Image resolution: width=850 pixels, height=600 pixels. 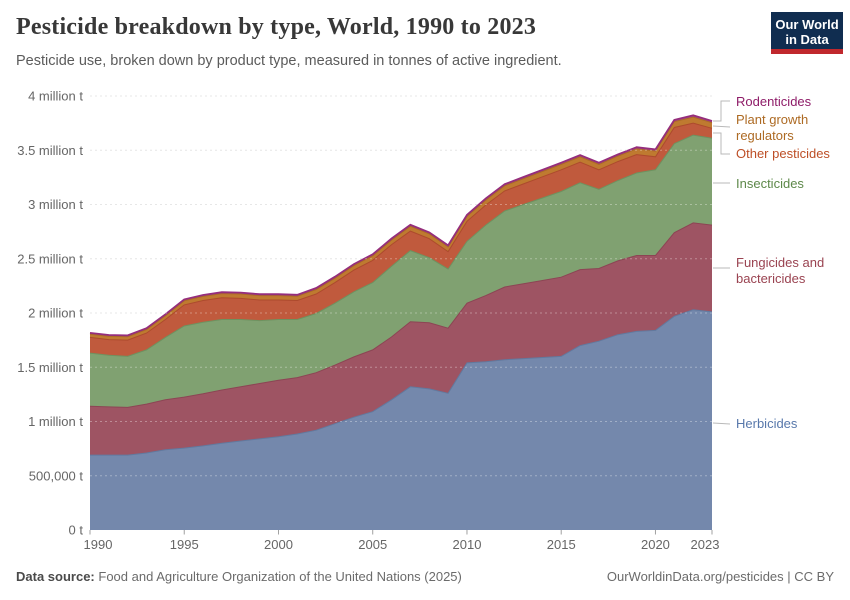 What do you see at coordinates (98, 544) in the screenshot?
I see `x-axis-label: 1990` at bounding box center [98, 544].